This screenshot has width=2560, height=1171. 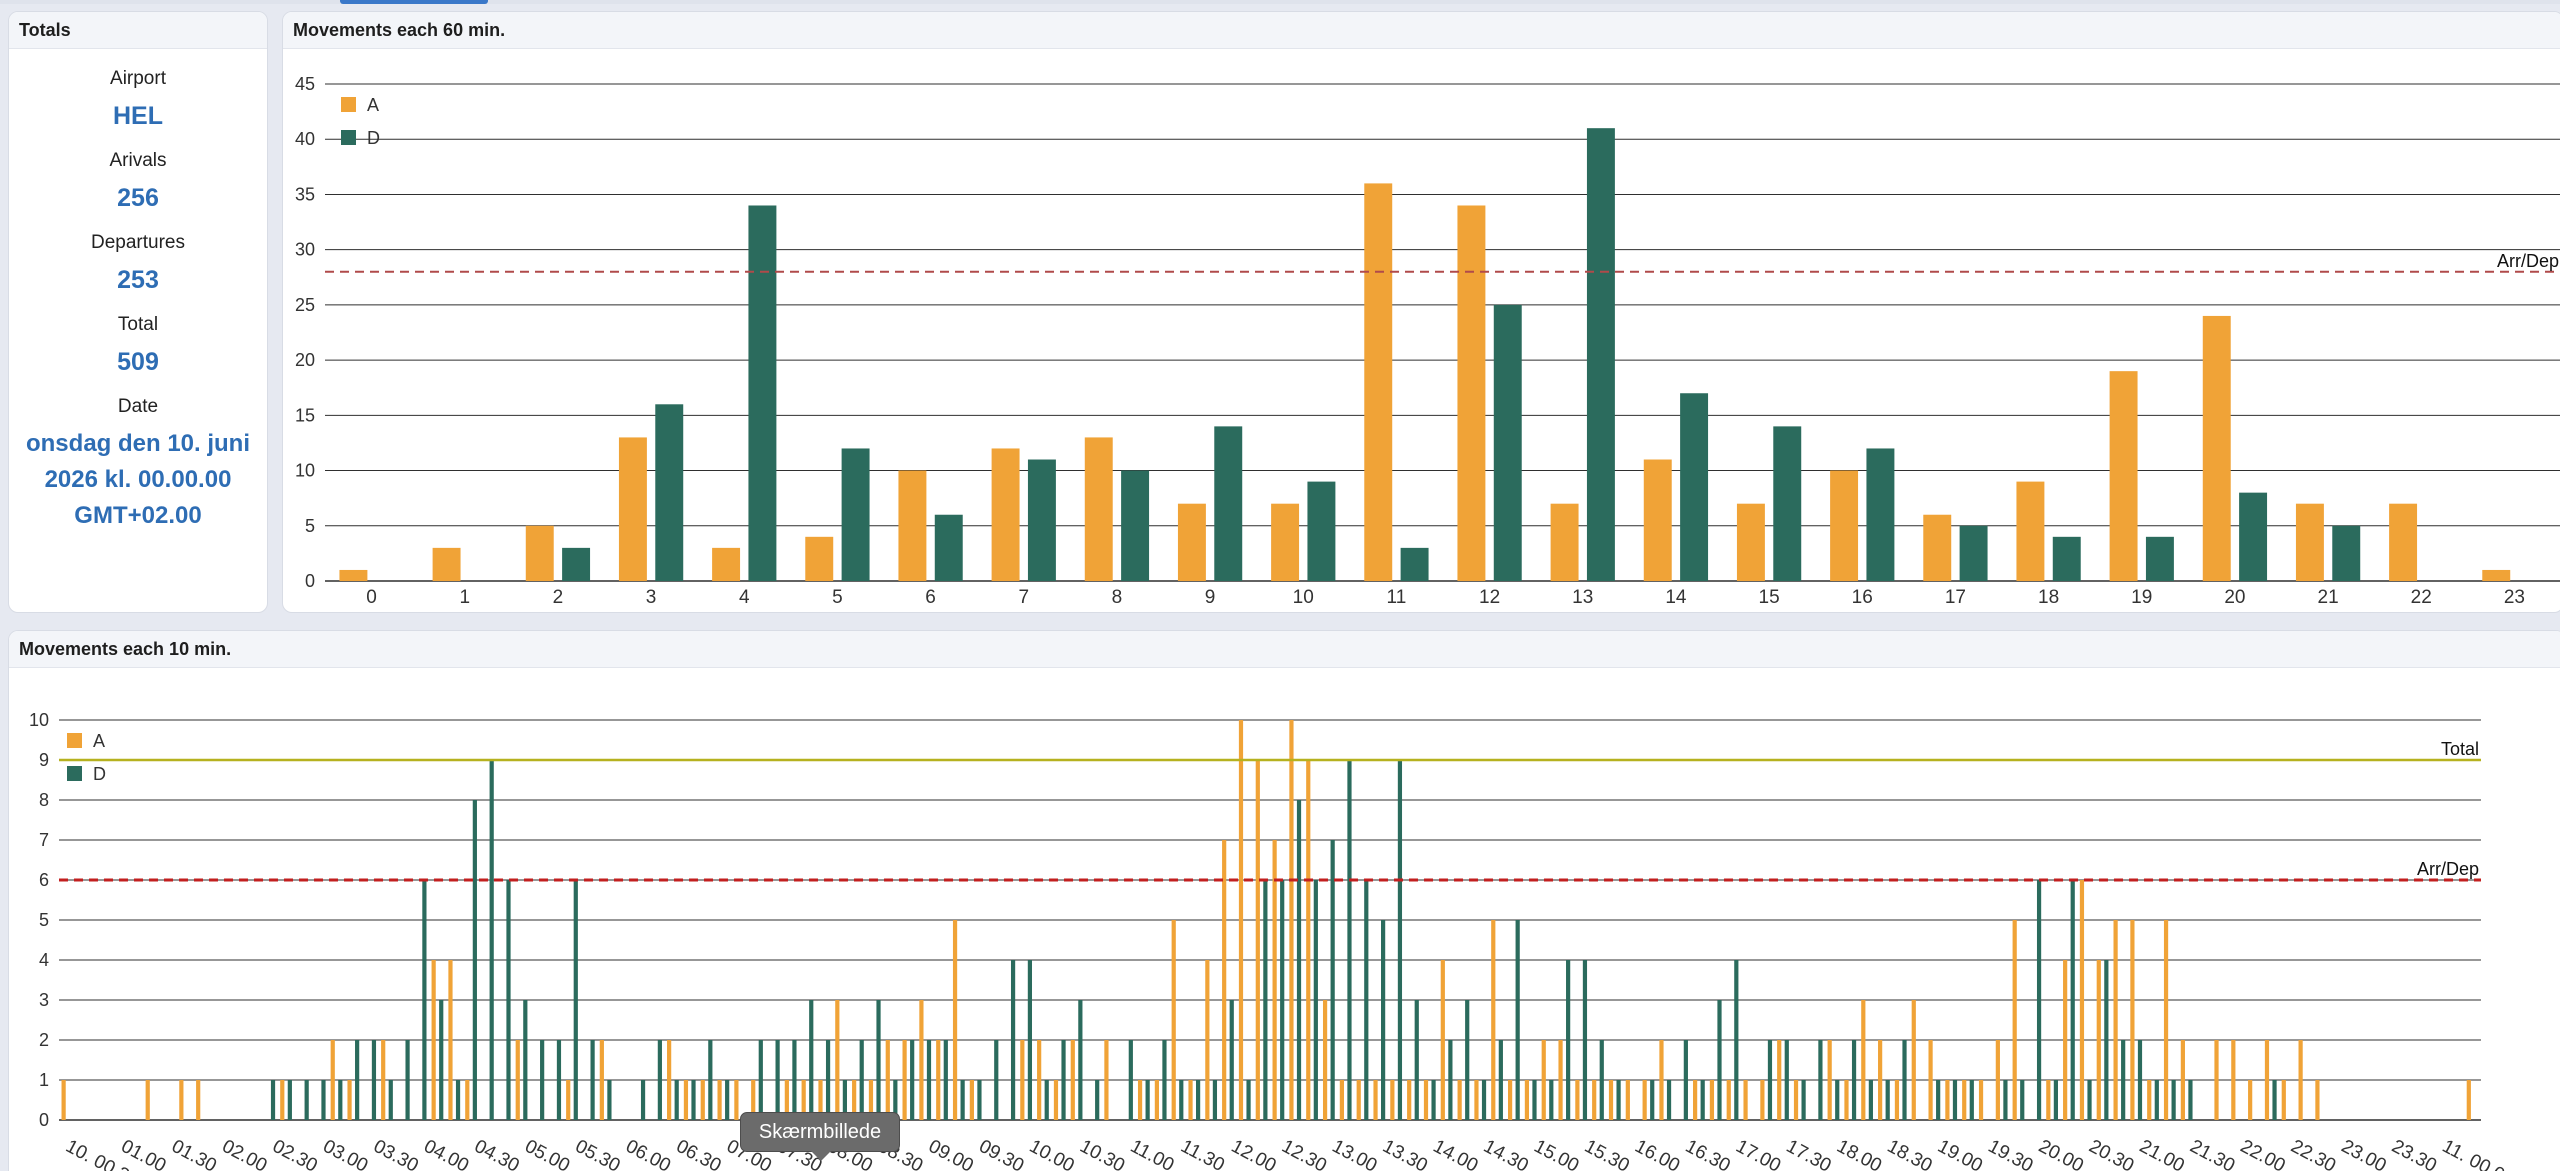 I want to click on x-tick-label: 11.30, so click(x=1202, y=1153).